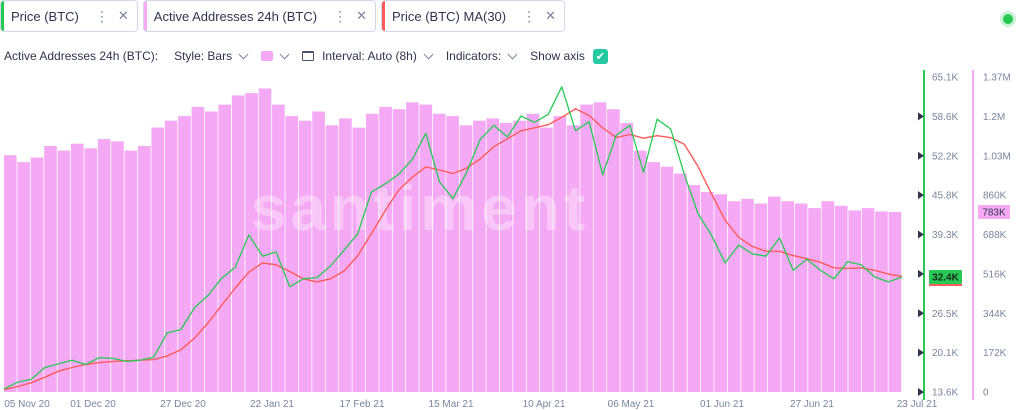 The width and height of the screenshot is (1018, 410). What do you see at coordinates (997, 78) in the screenshot?
I see `addresses-tick-label: 1.37M` at bounding box center [997, 78].